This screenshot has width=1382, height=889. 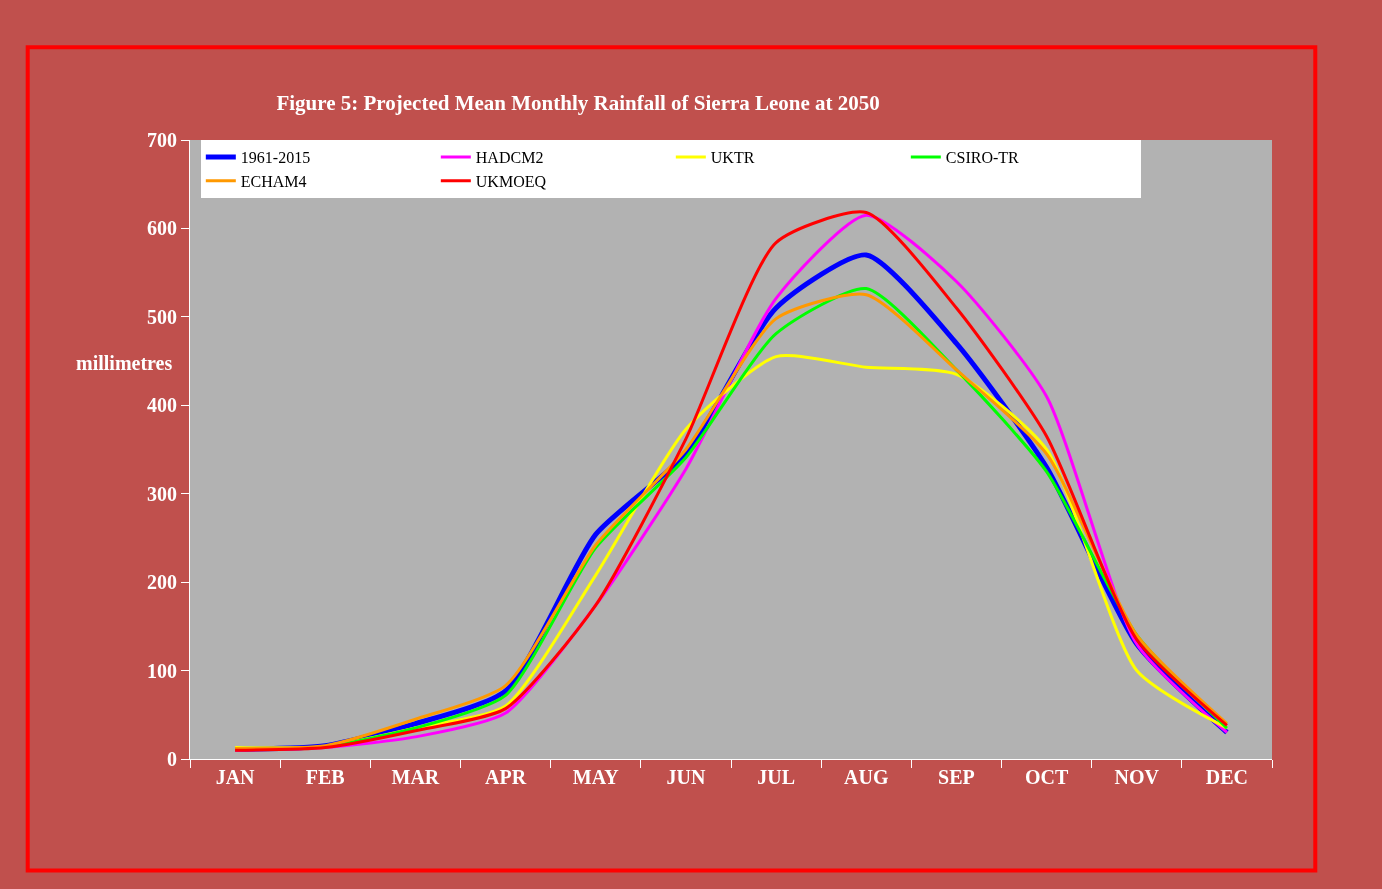 What do you see at coordinates (1227, 777) in the screenshot?
I see `x-tick-label: DEC` at bounding box center [1227, 777].